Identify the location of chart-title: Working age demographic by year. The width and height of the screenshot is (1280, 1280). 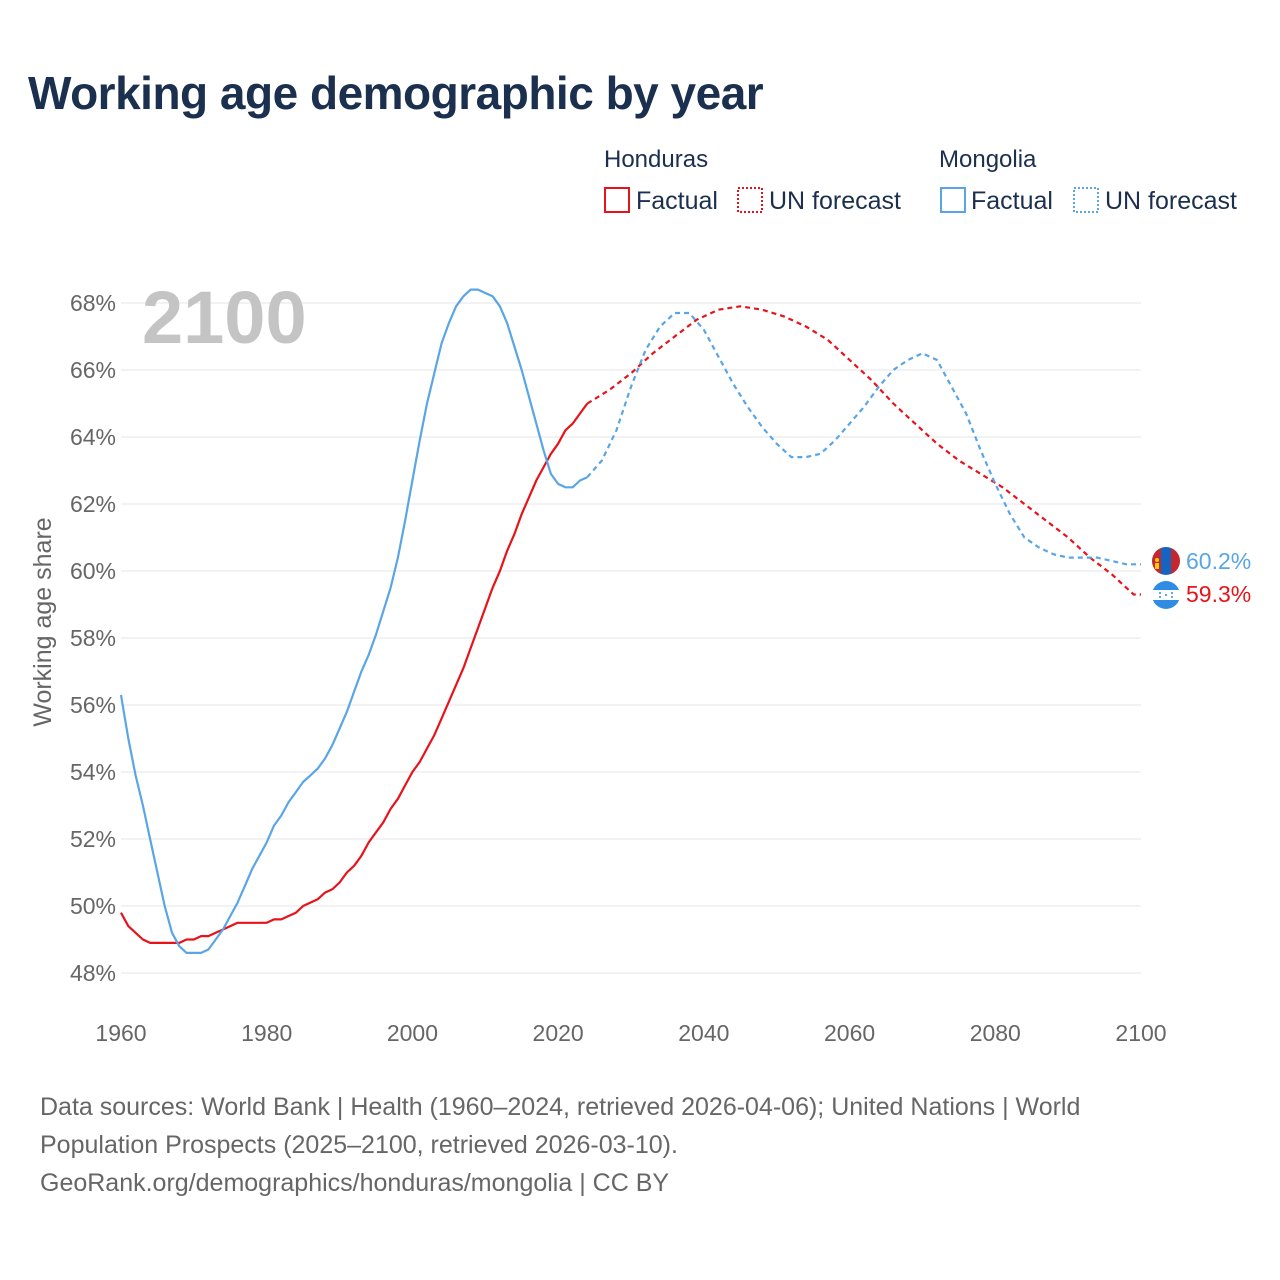
(396, 93).